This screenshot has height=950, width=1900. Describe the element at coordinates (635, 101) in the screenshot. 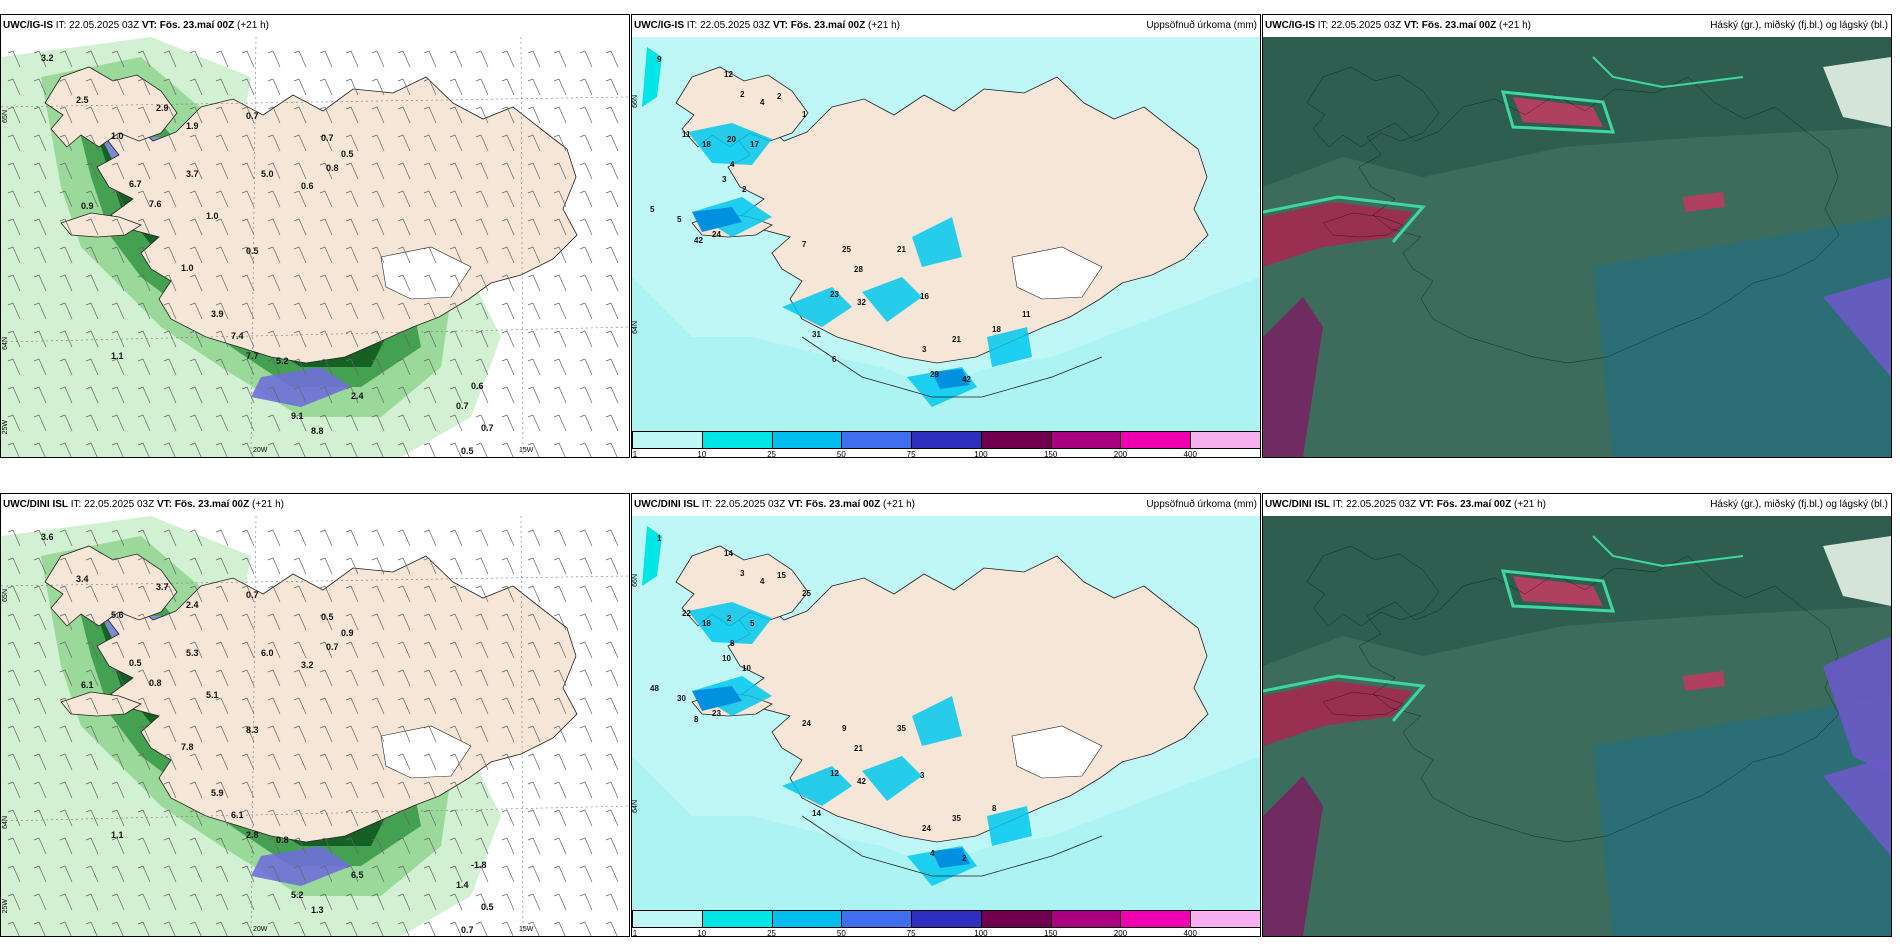

I see `lat-label-66: 66N` at that location.